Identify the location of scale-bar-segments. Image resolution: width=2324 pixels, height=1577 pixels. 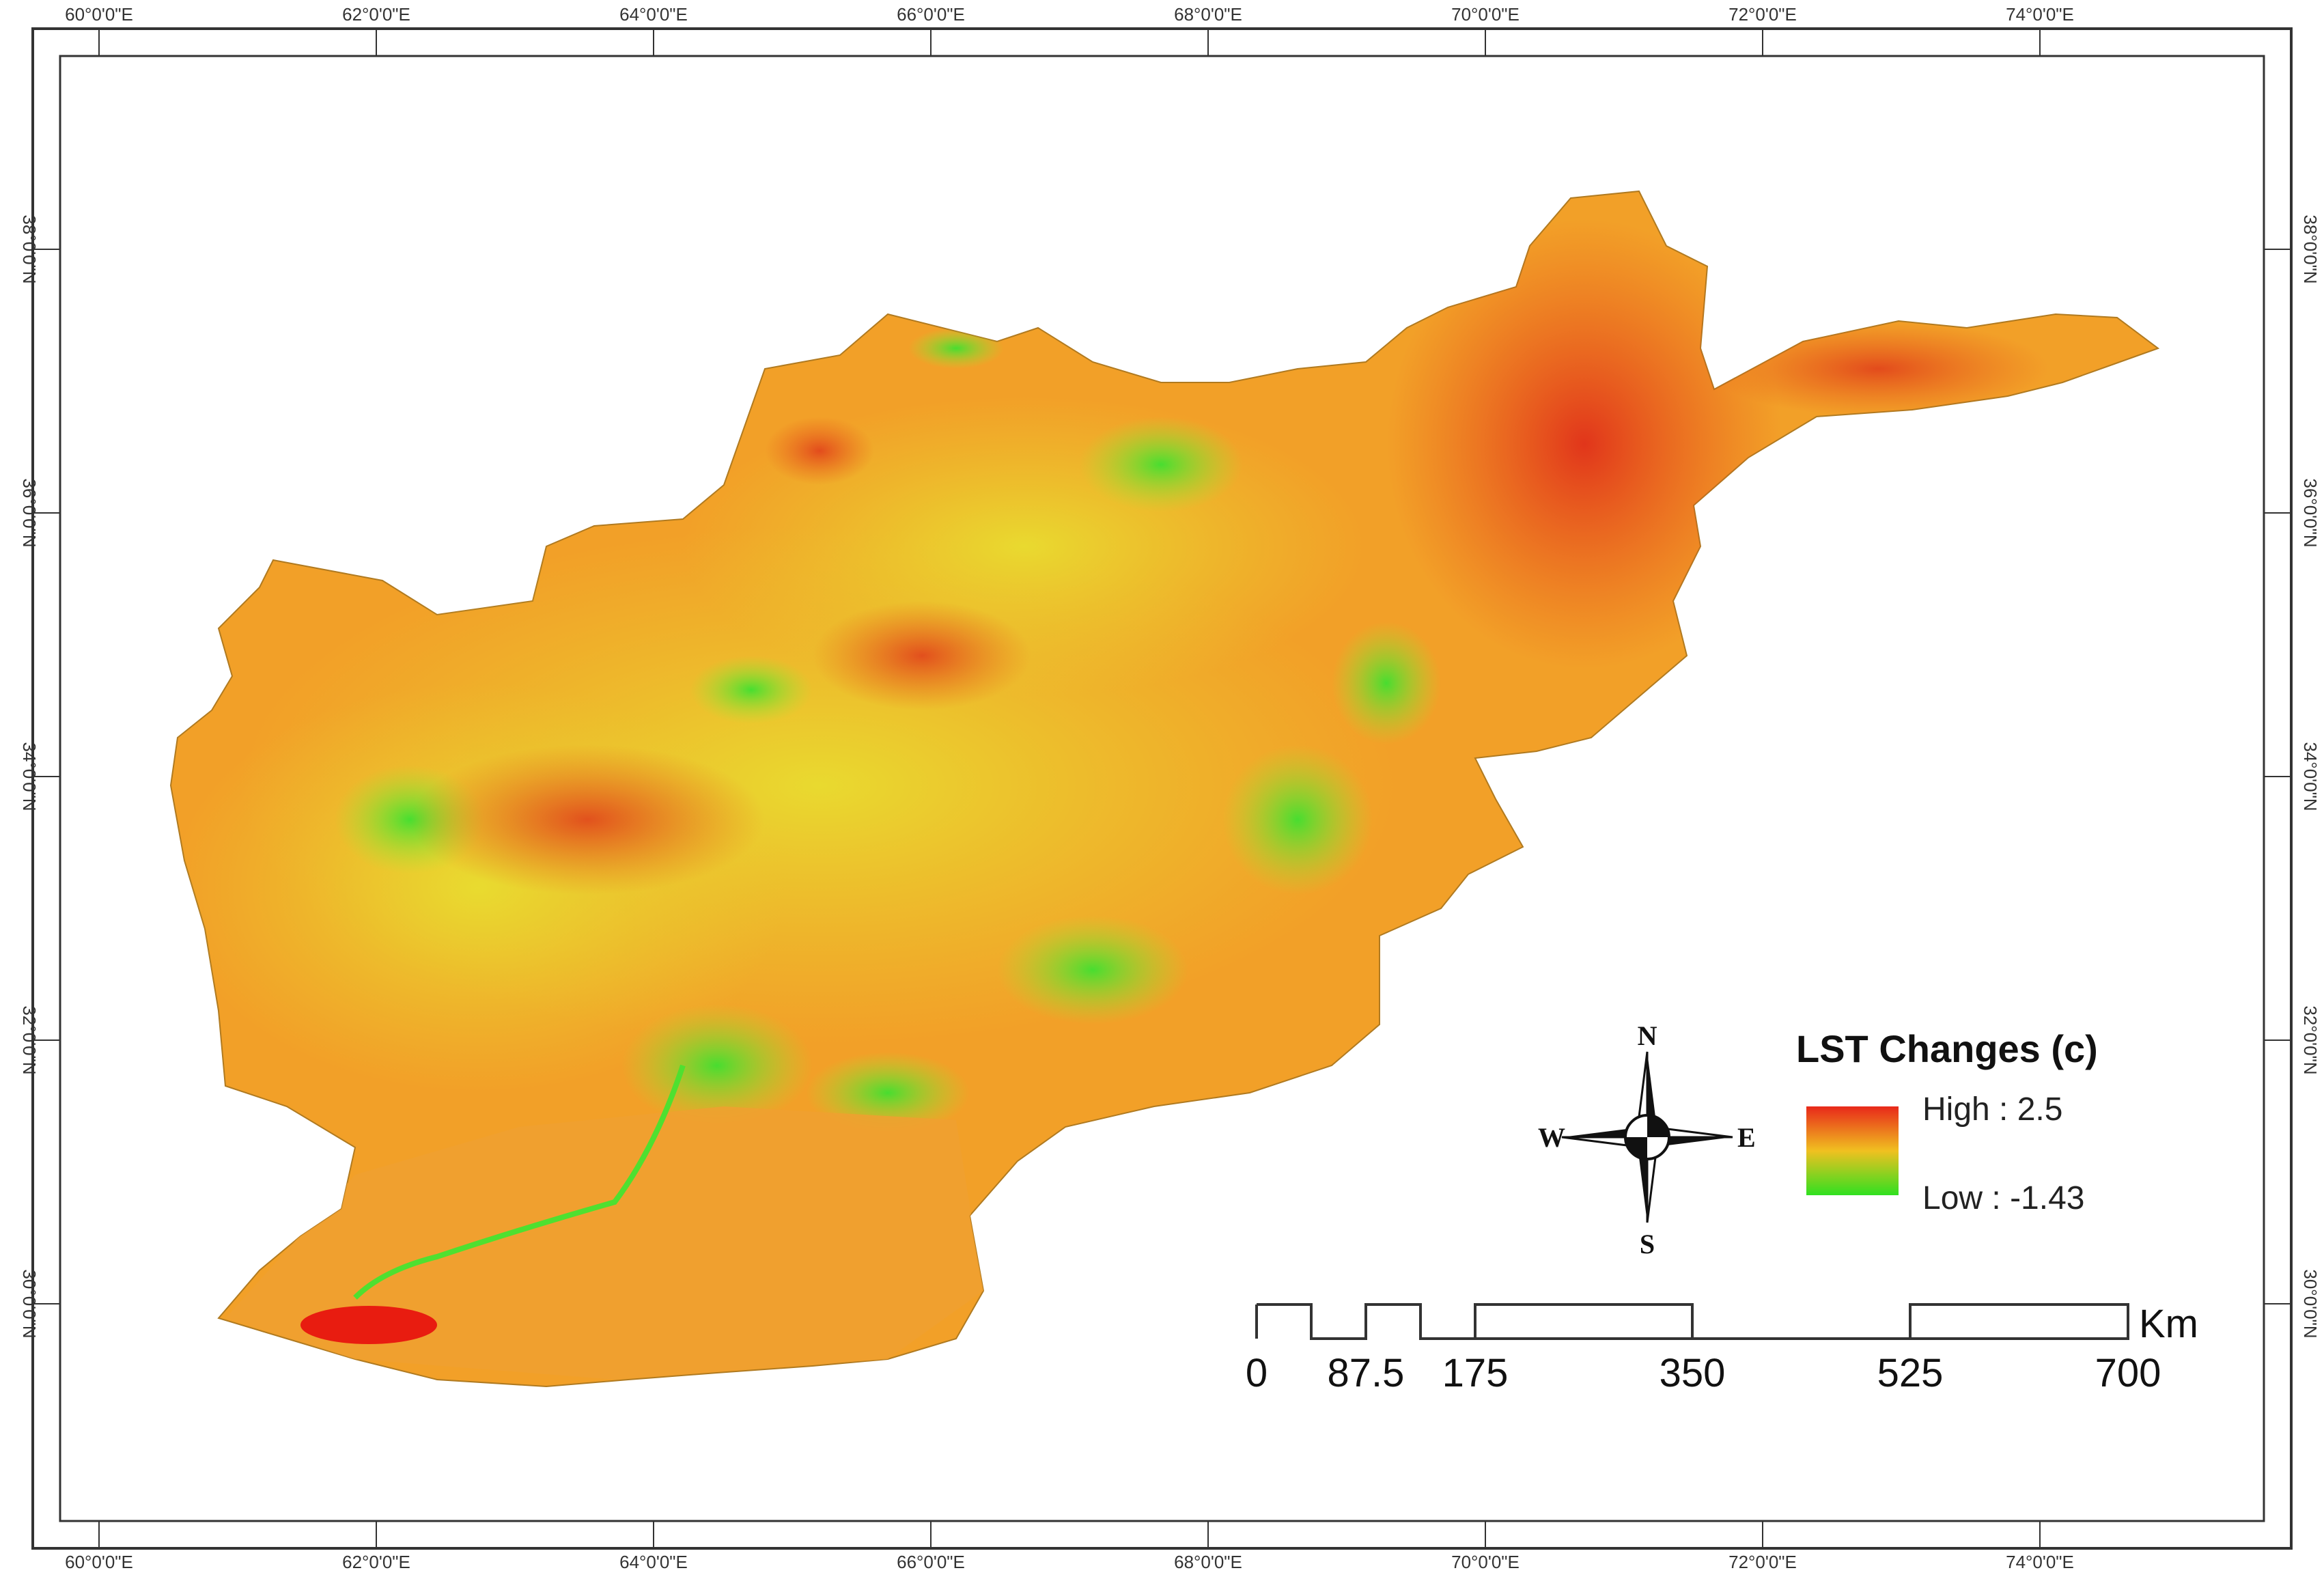
(1692, 1321).